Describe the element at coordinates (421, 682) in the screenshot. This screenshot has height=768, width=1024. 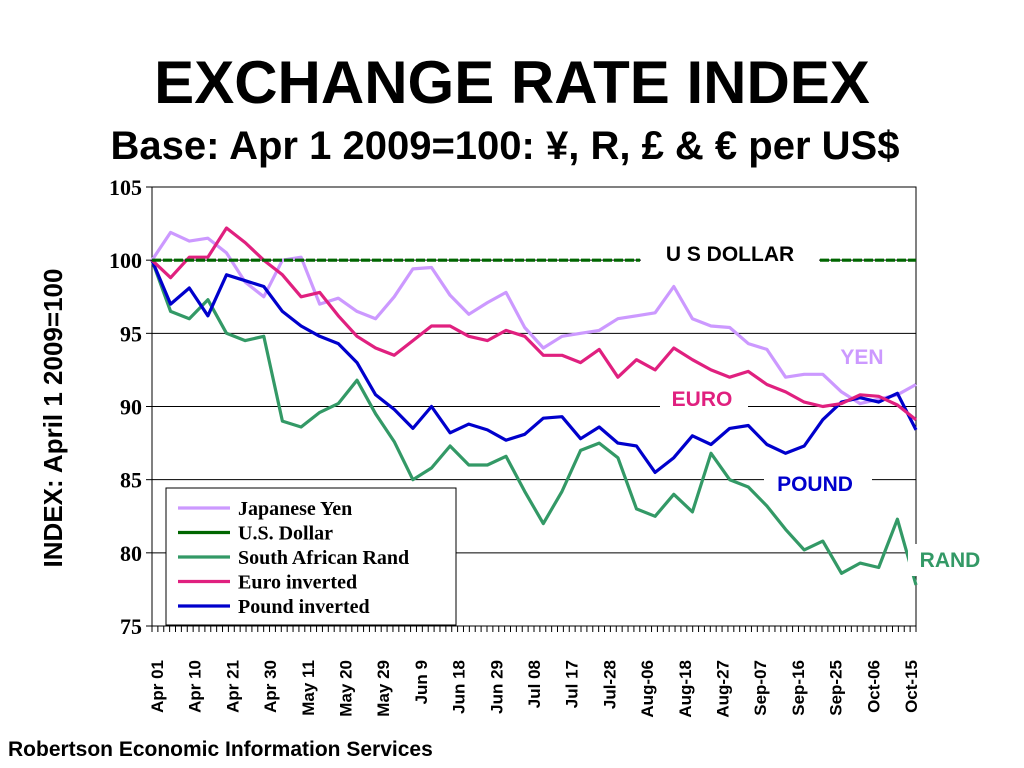
I see `x-tick-label: Jun 9` at that location.